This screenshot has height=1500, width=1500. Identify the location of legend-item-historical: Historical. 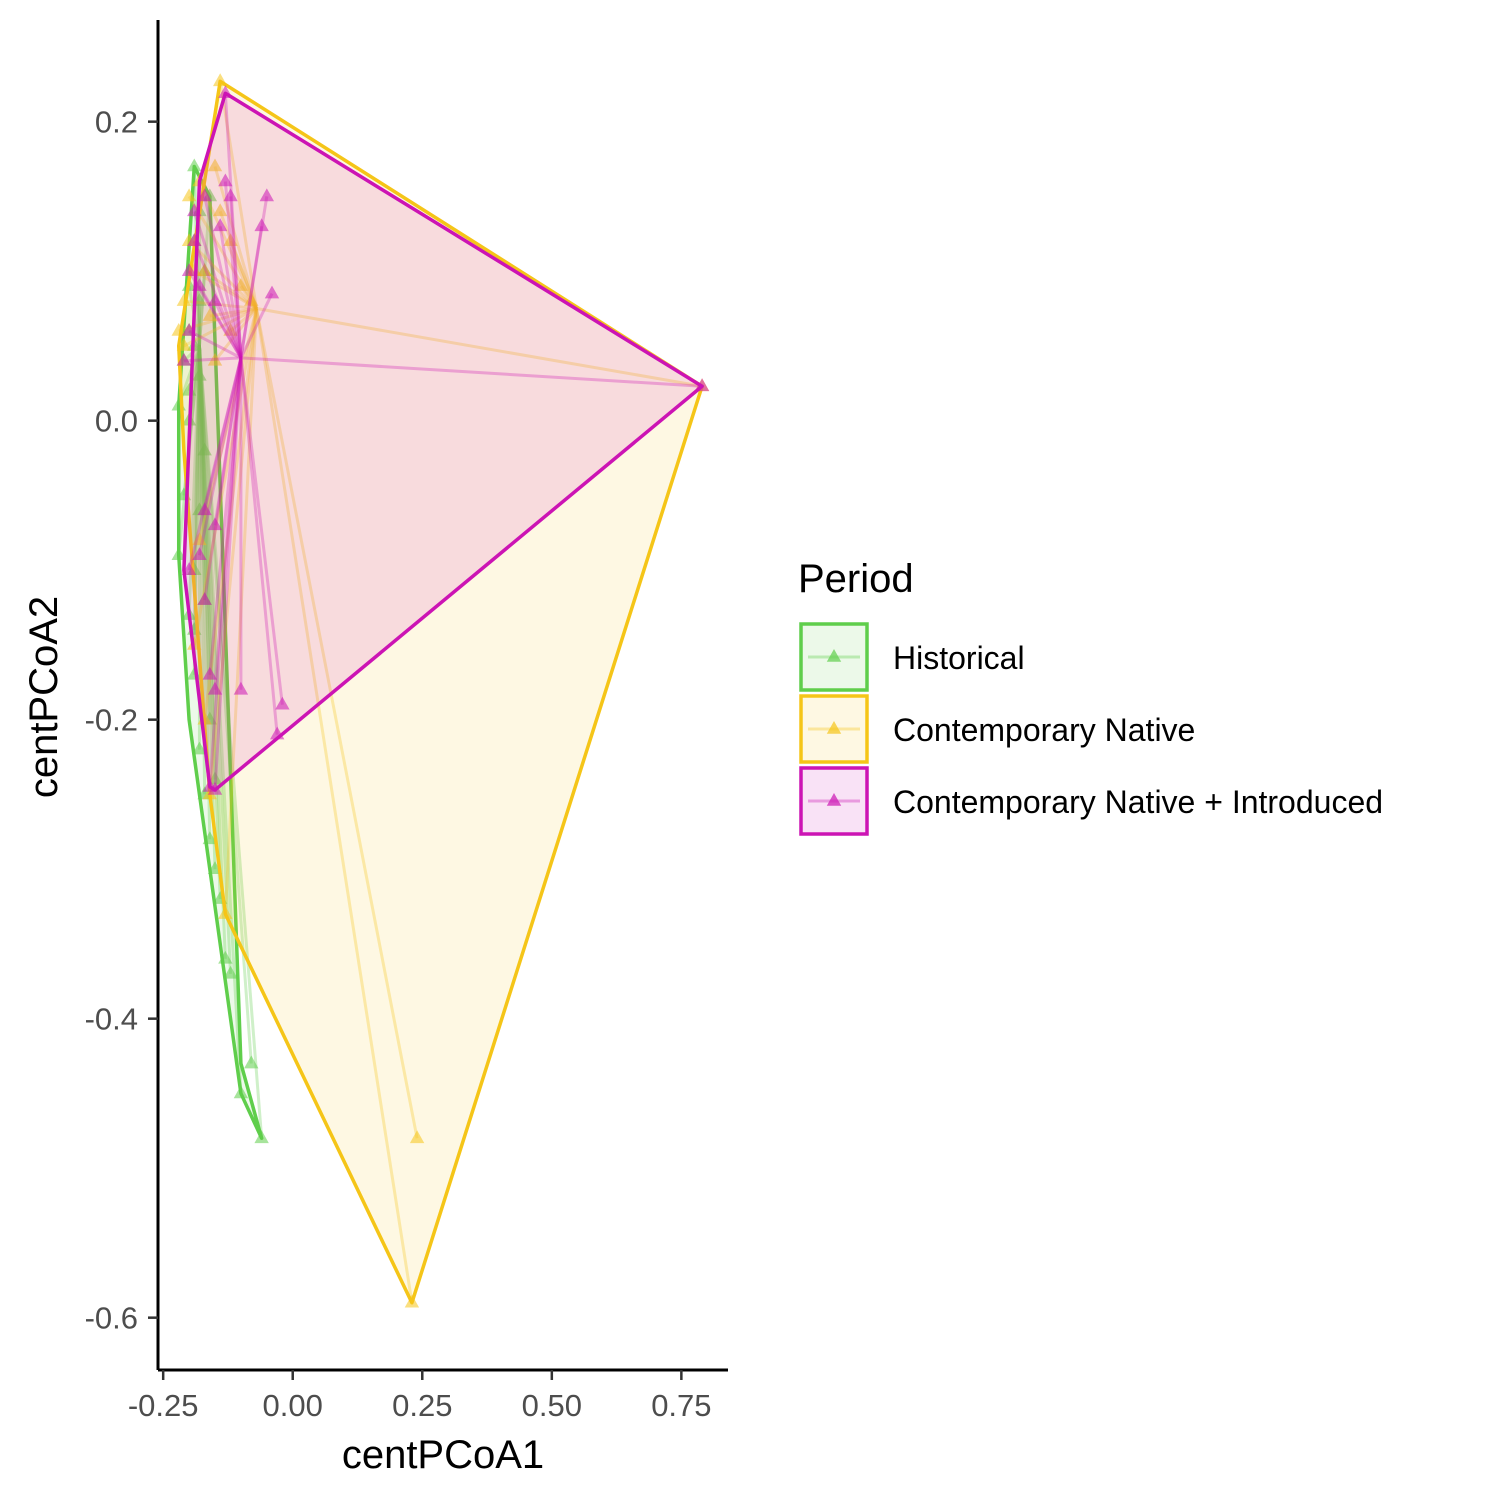
(912, 657).